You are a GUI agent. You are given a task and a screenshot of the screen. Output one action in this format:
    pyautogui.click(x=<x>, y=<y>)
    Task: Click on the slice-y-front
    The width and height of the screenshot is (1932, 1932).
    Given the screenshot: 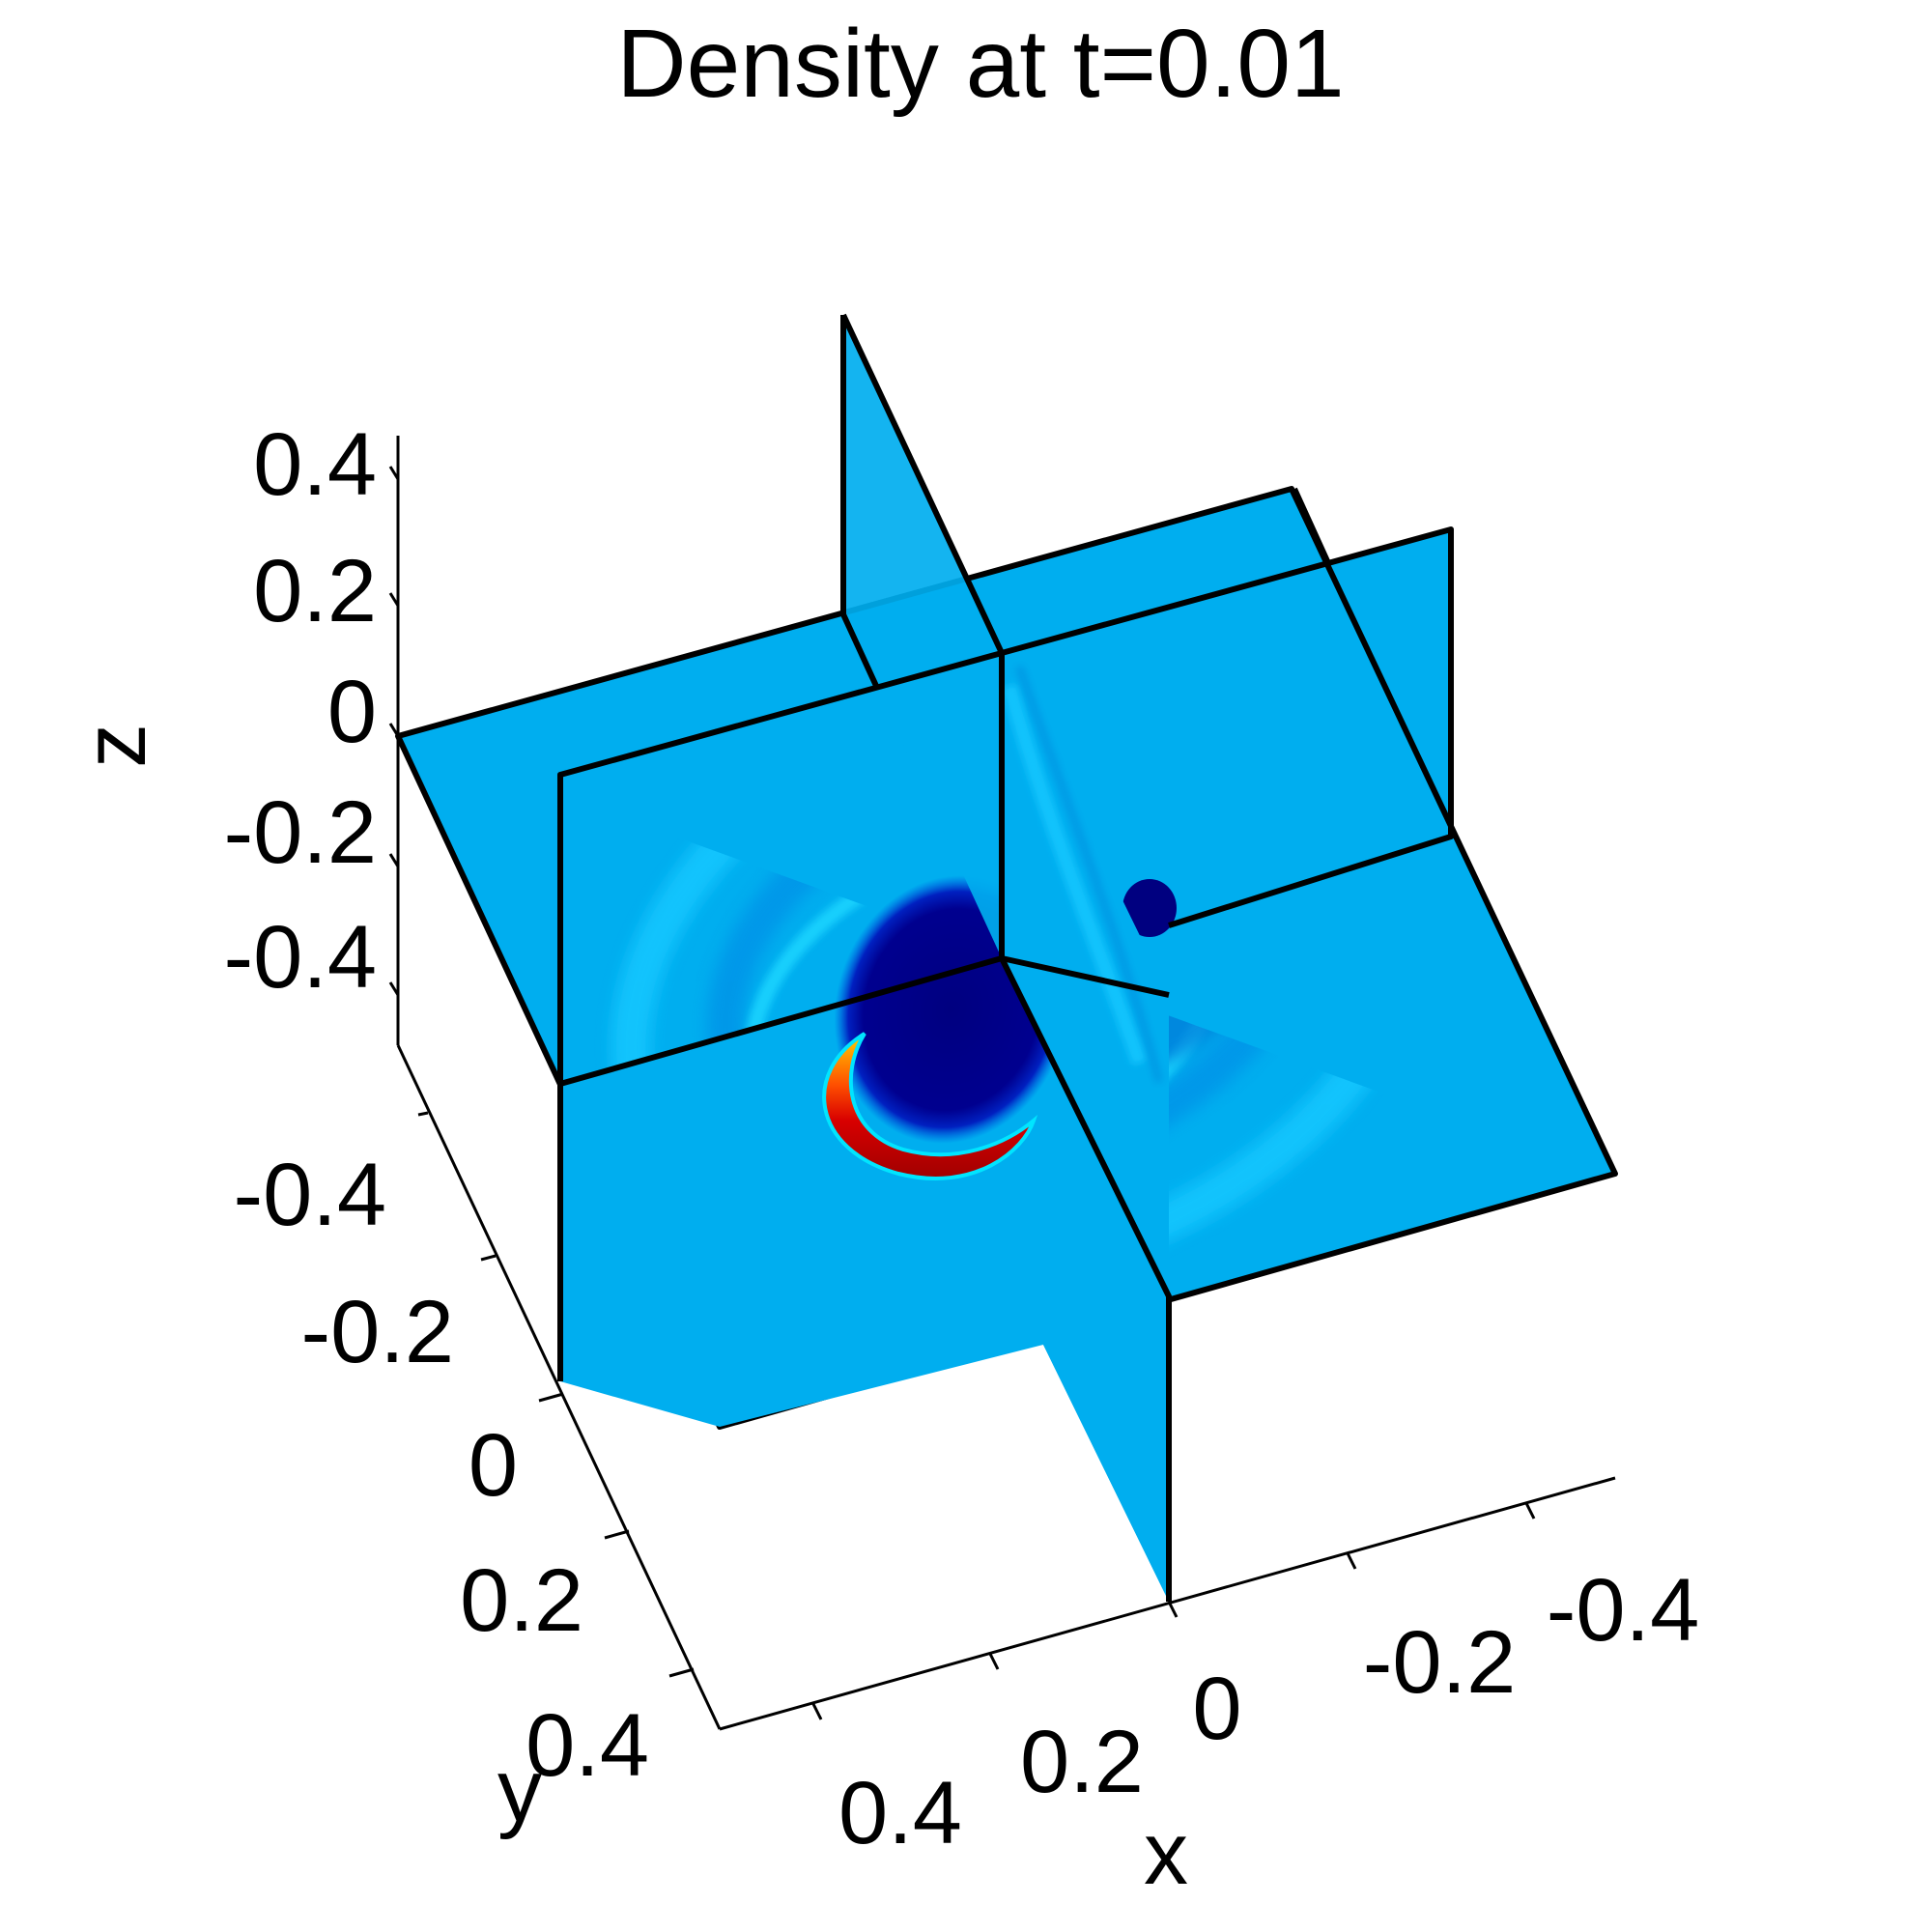 What is the action you would take?
    pyautogui.click(x=864, y=1280)
    